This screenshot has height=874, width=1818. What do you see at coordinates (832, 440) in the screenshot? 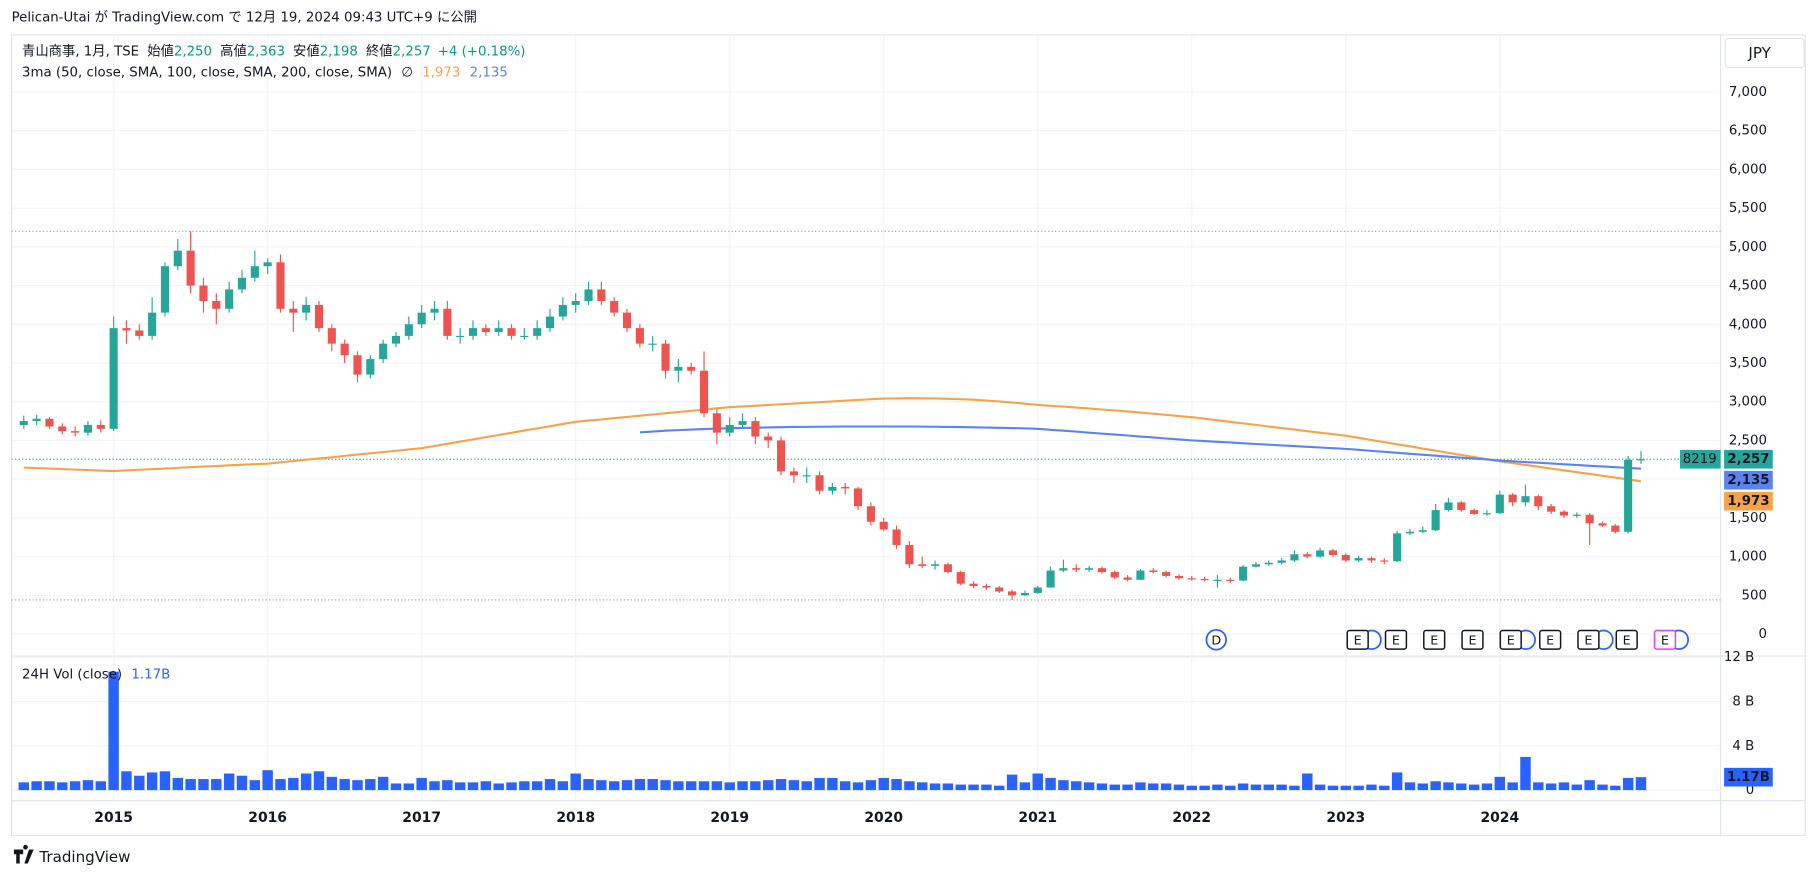
I see `moving-average-line` at bounding box center [832, 440].